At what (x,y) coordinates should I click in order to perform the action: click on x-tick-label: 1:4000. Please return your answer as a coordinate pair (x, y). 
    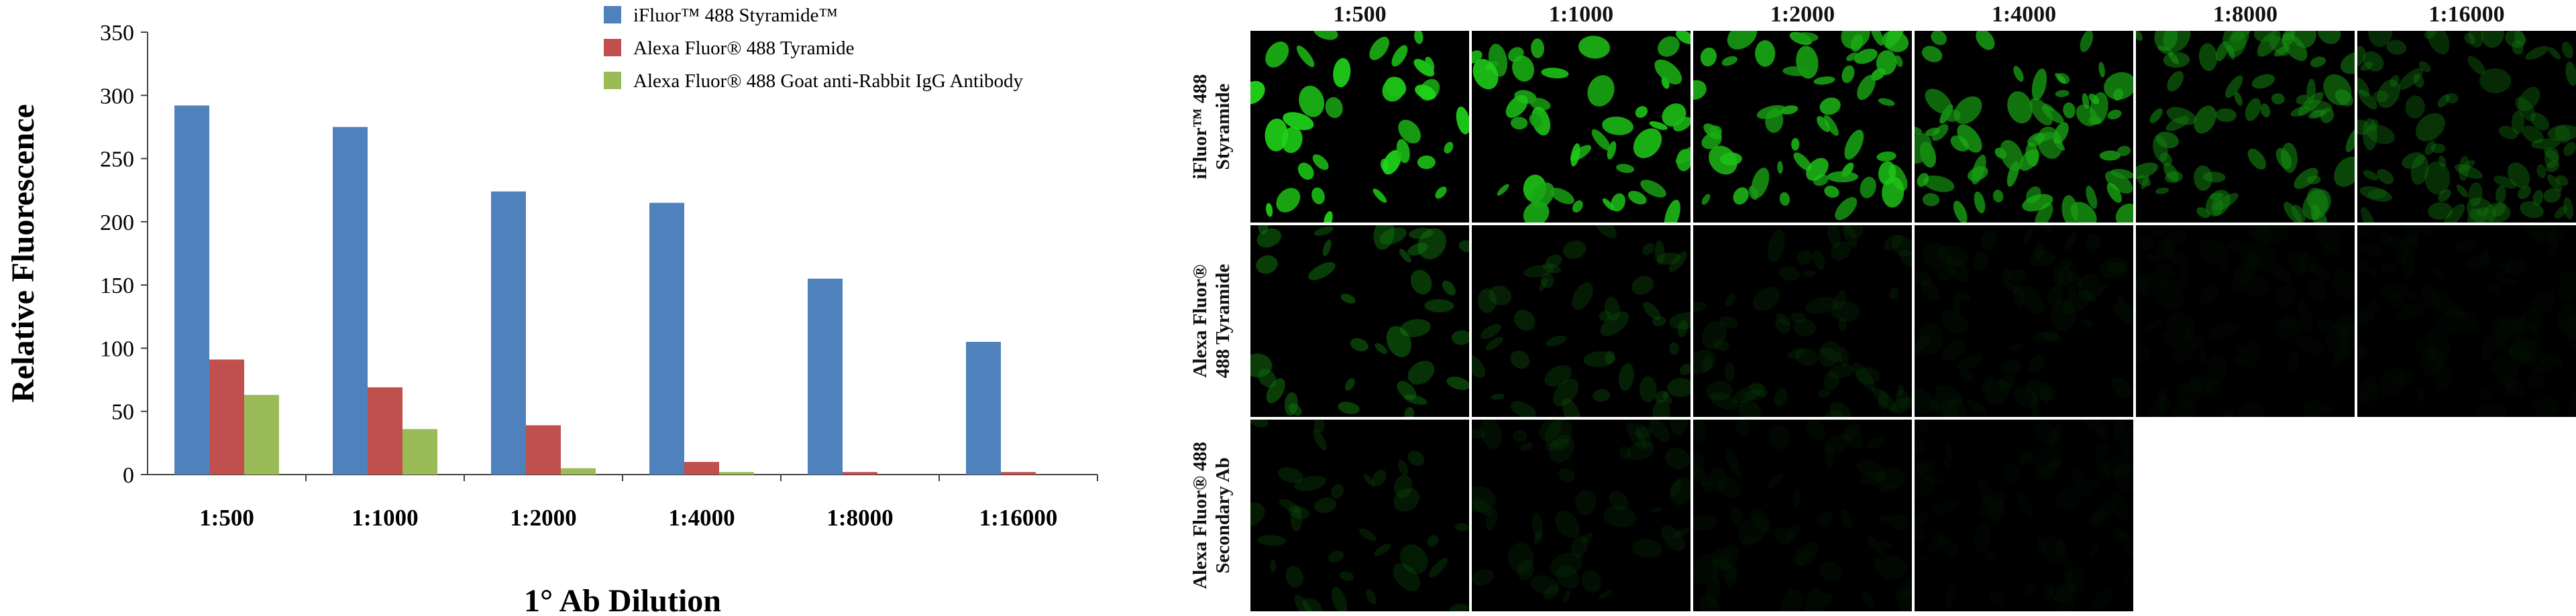
    Looking at the image, I should click on (701, 518).